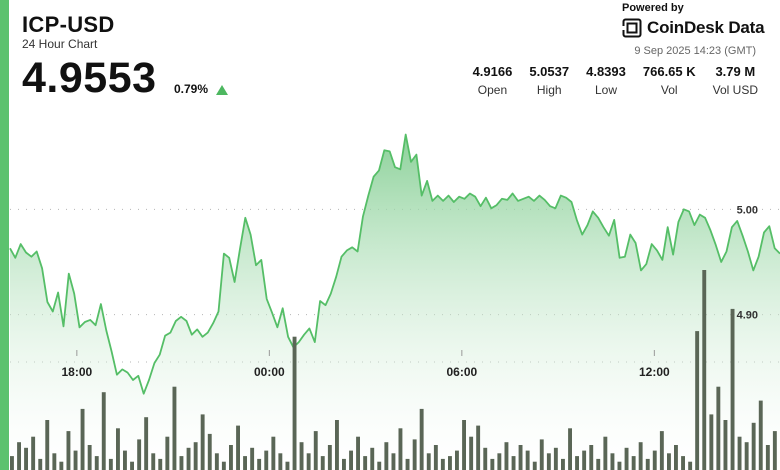  Describe the element at coordinates (461, 372) in the screenshot. I see `x-tick-label: 06:00` at that location.